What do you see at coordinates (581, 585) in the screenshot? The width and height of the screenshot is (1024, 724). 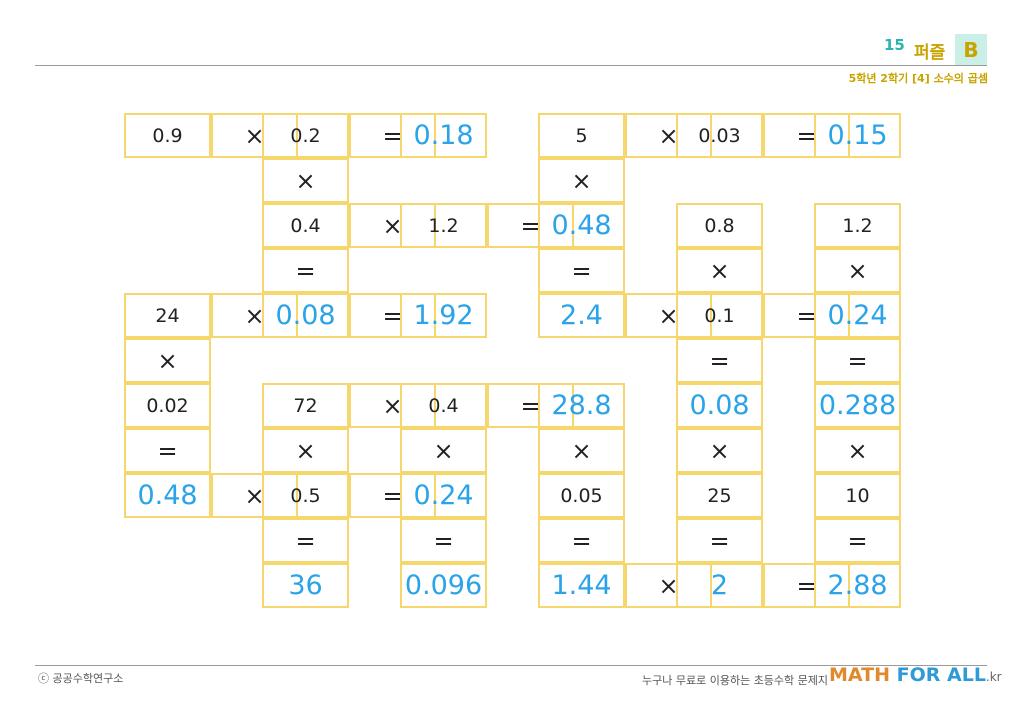 I see `puzzle-cell-answer: 1.44` at bounding box center [581, 585].